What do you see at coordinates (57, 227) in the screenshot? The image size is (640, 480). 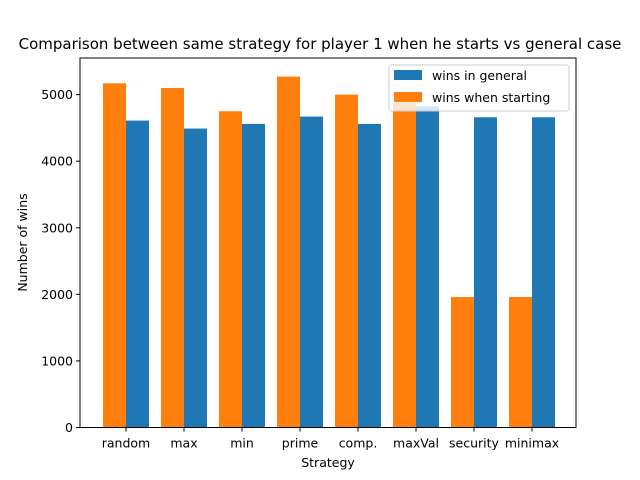 I see `y-tick-label: 3000` at bounding box center [57, 227].